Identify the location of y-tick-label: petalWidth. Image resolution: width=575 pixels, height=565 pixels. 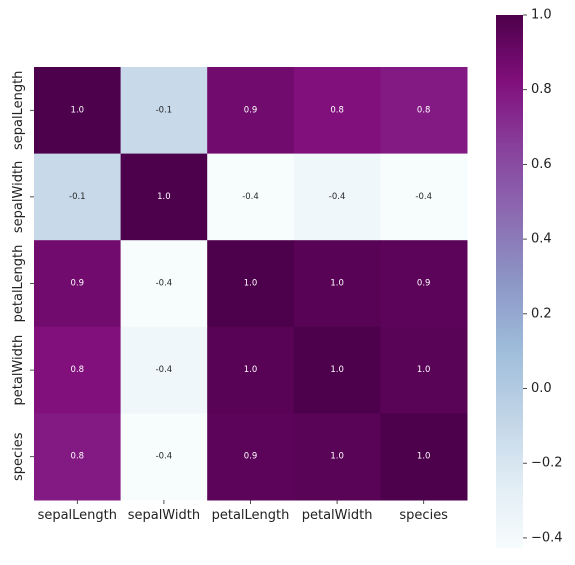
(18, 370).